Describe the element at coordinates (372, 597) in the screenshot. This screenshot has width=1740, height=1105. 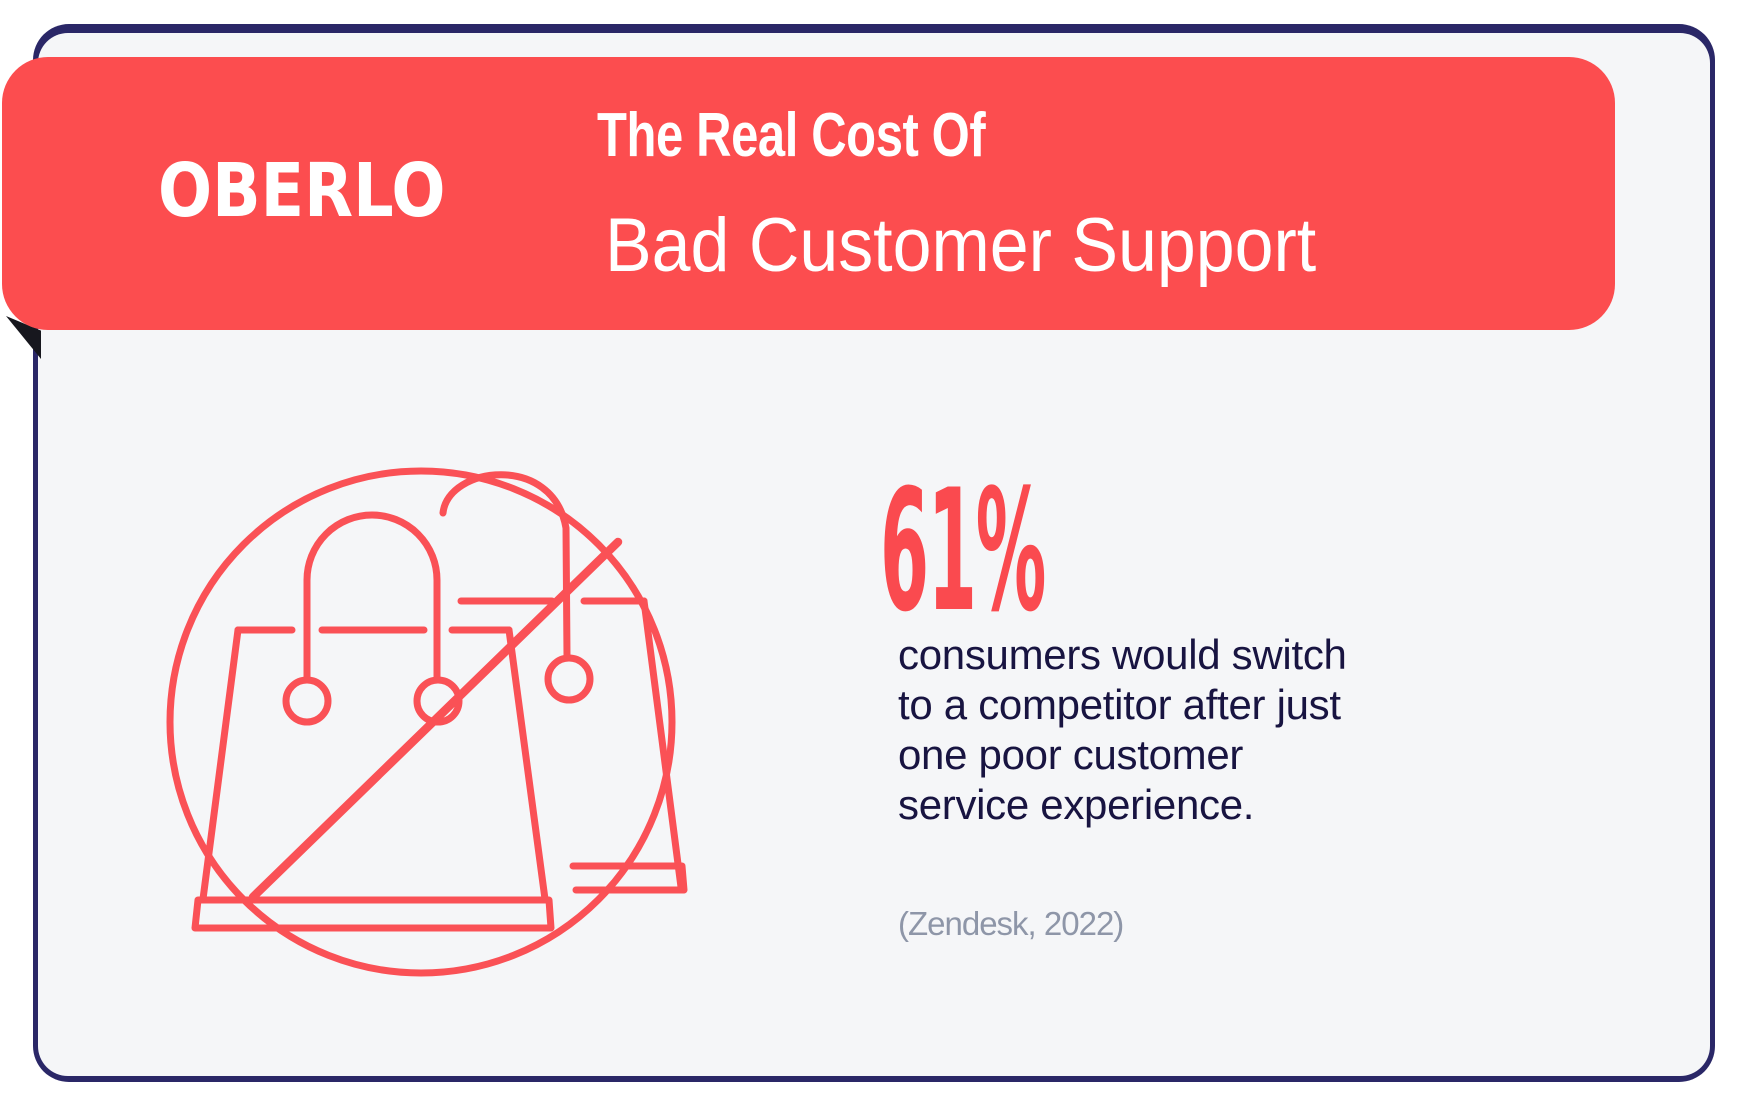
I see `front-bag-handle` at that location.